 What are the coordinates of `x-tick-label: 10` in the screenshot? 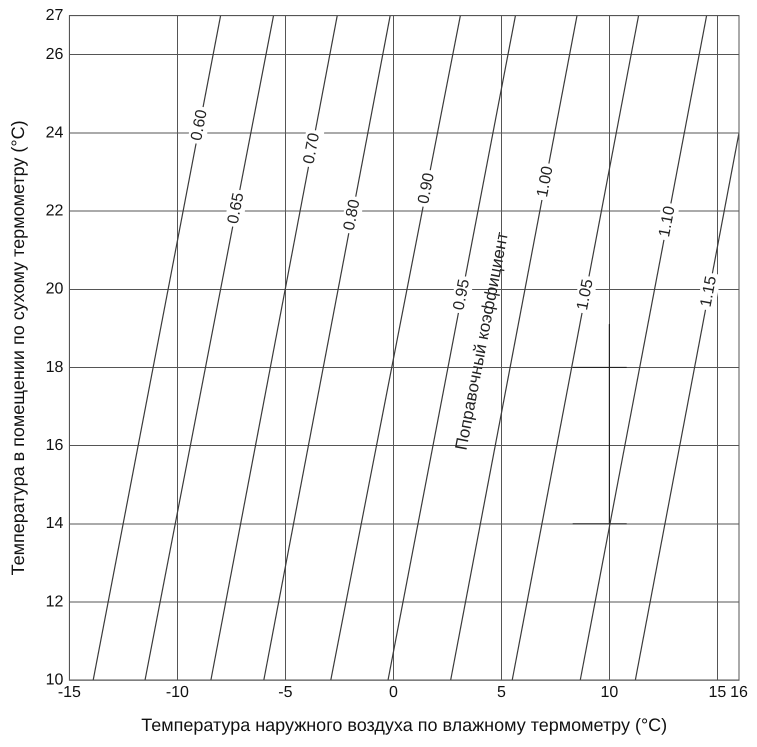 It's located at (609, 693).